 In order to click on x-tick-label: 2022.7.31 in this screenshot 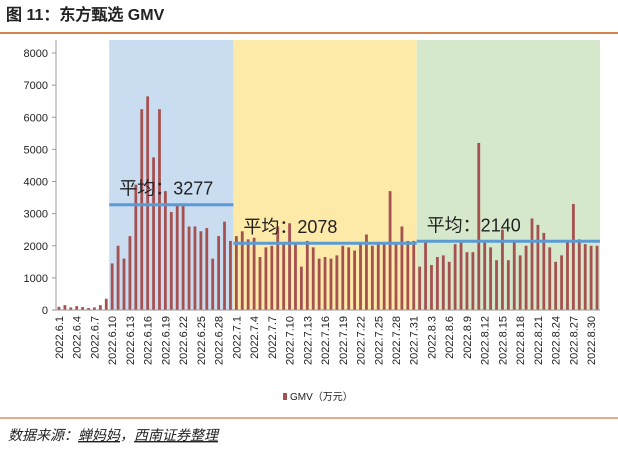, I will do `click(415, 340)`.